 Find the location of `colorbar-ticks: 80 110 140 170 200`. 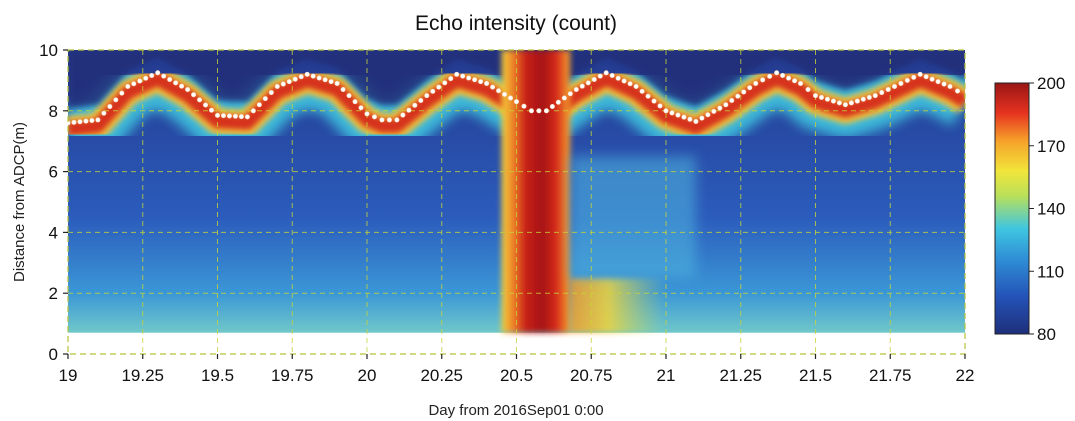

colorbar-ticks: 80 110 140 170 200 is located at coordinates (1047, 209).